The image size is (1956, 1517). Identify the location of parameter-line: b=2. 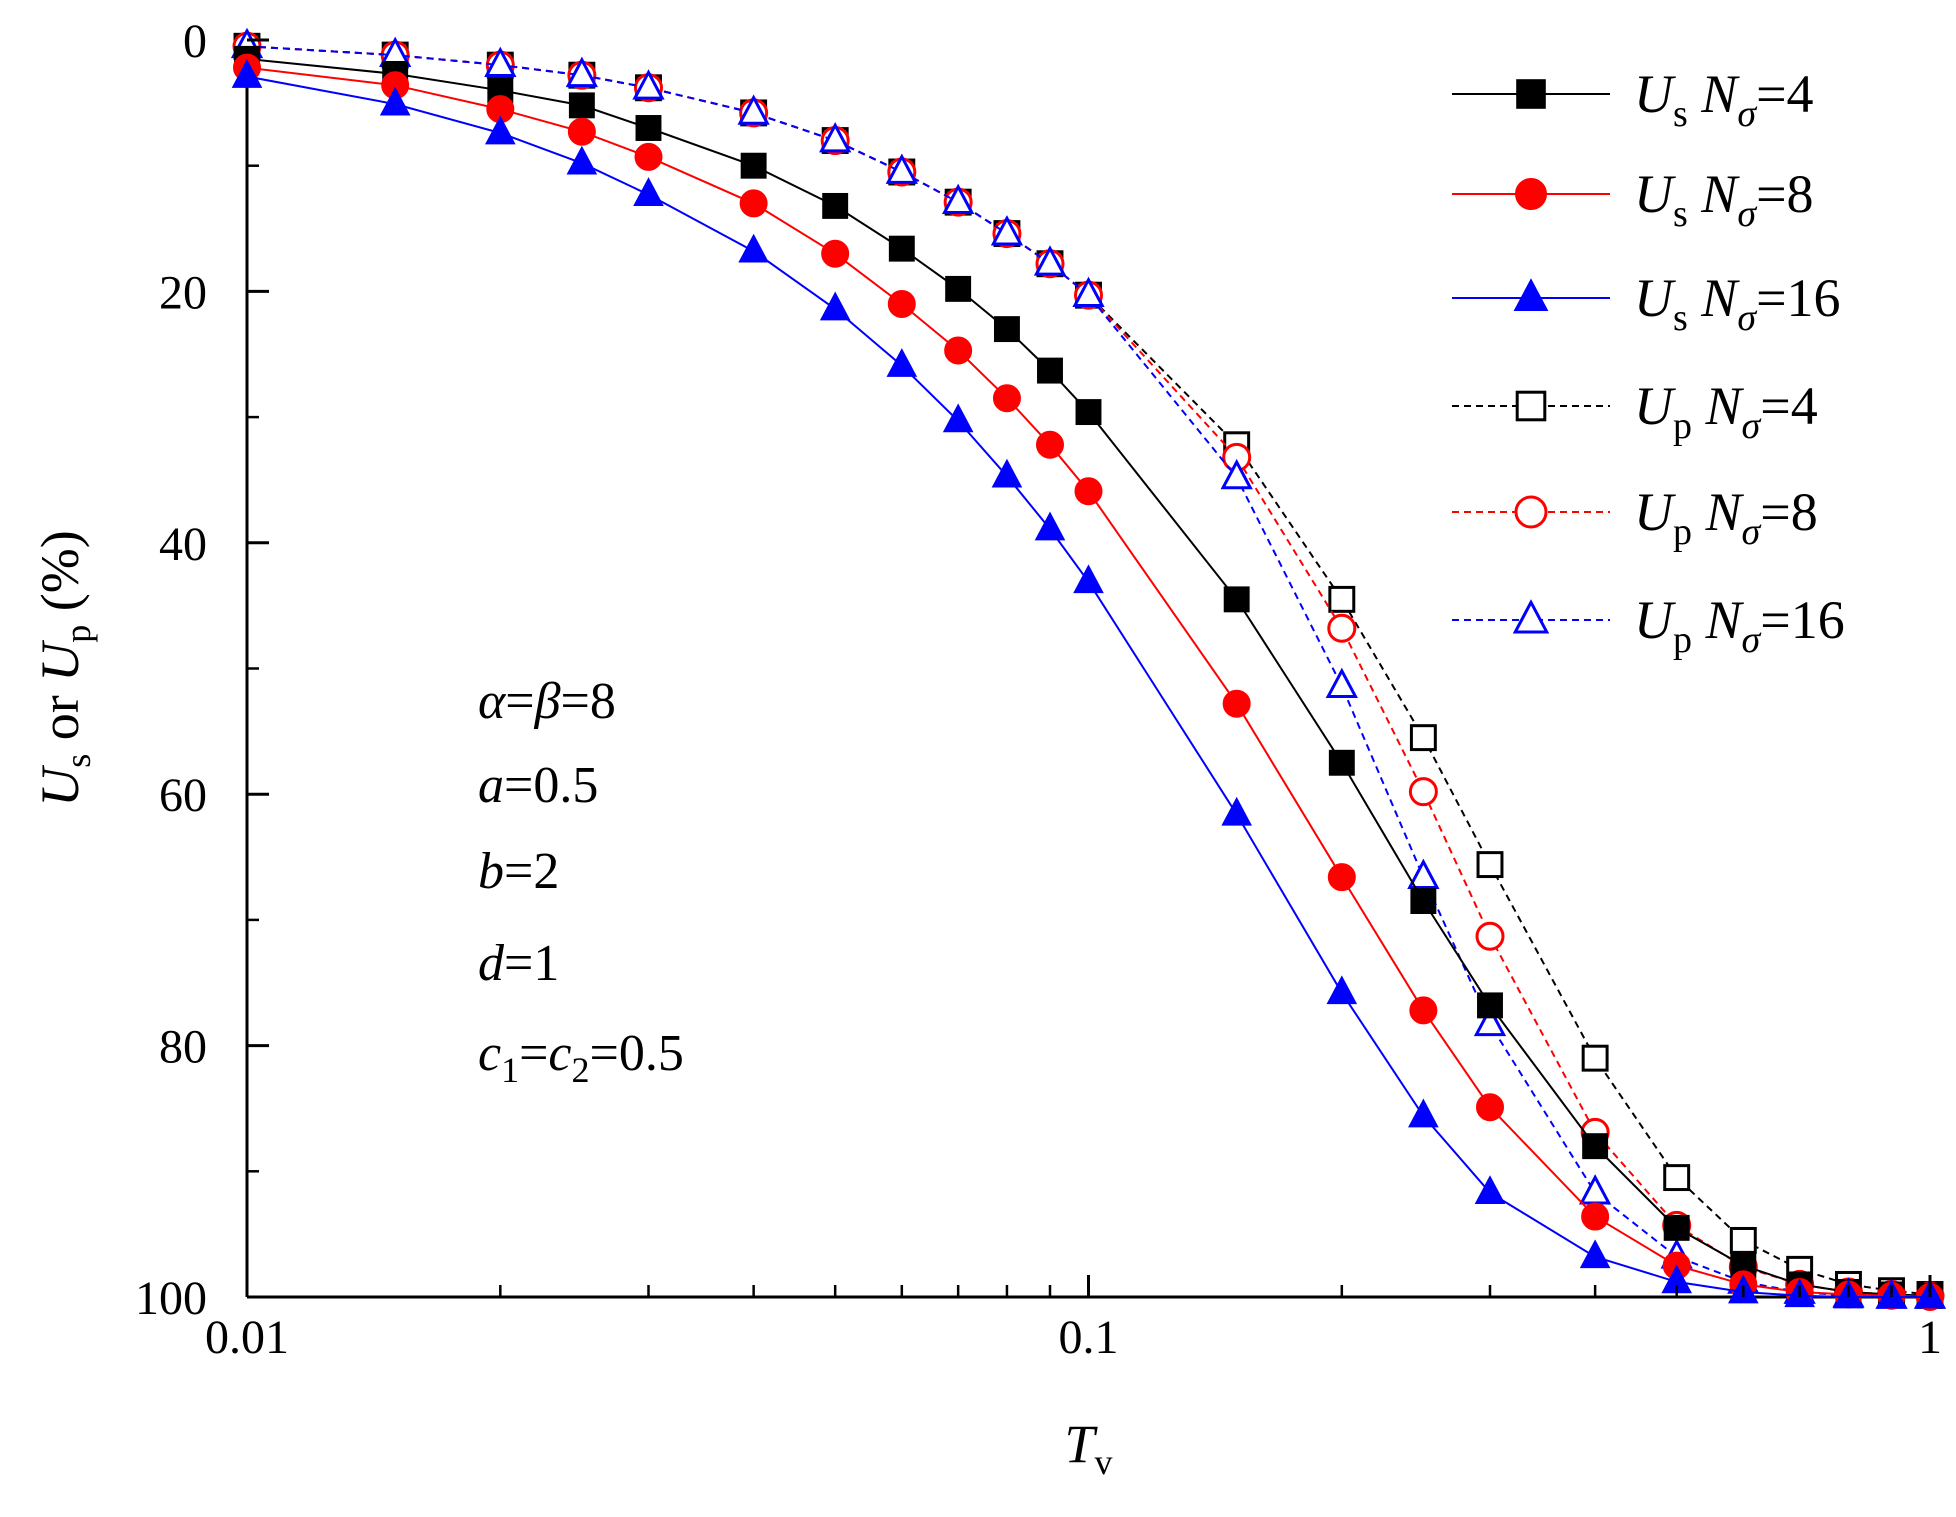
(518, 871).